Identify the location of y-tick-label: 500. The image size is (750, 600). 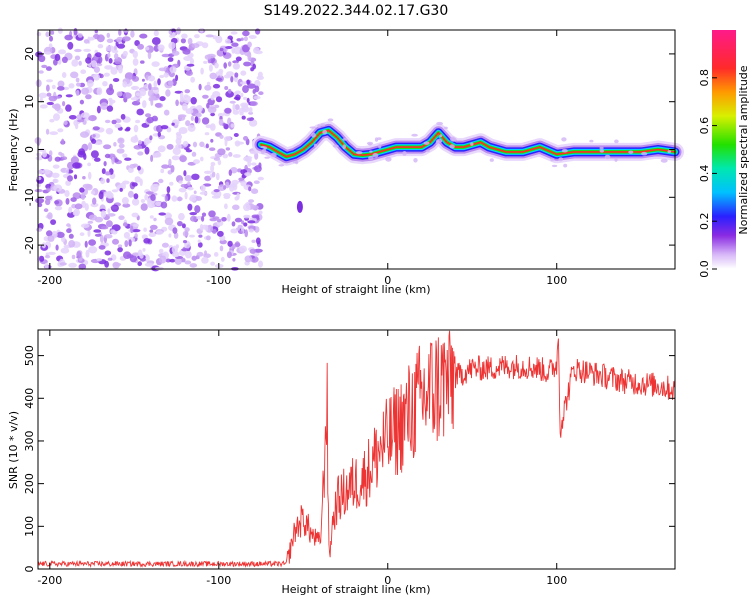
(29, 355).